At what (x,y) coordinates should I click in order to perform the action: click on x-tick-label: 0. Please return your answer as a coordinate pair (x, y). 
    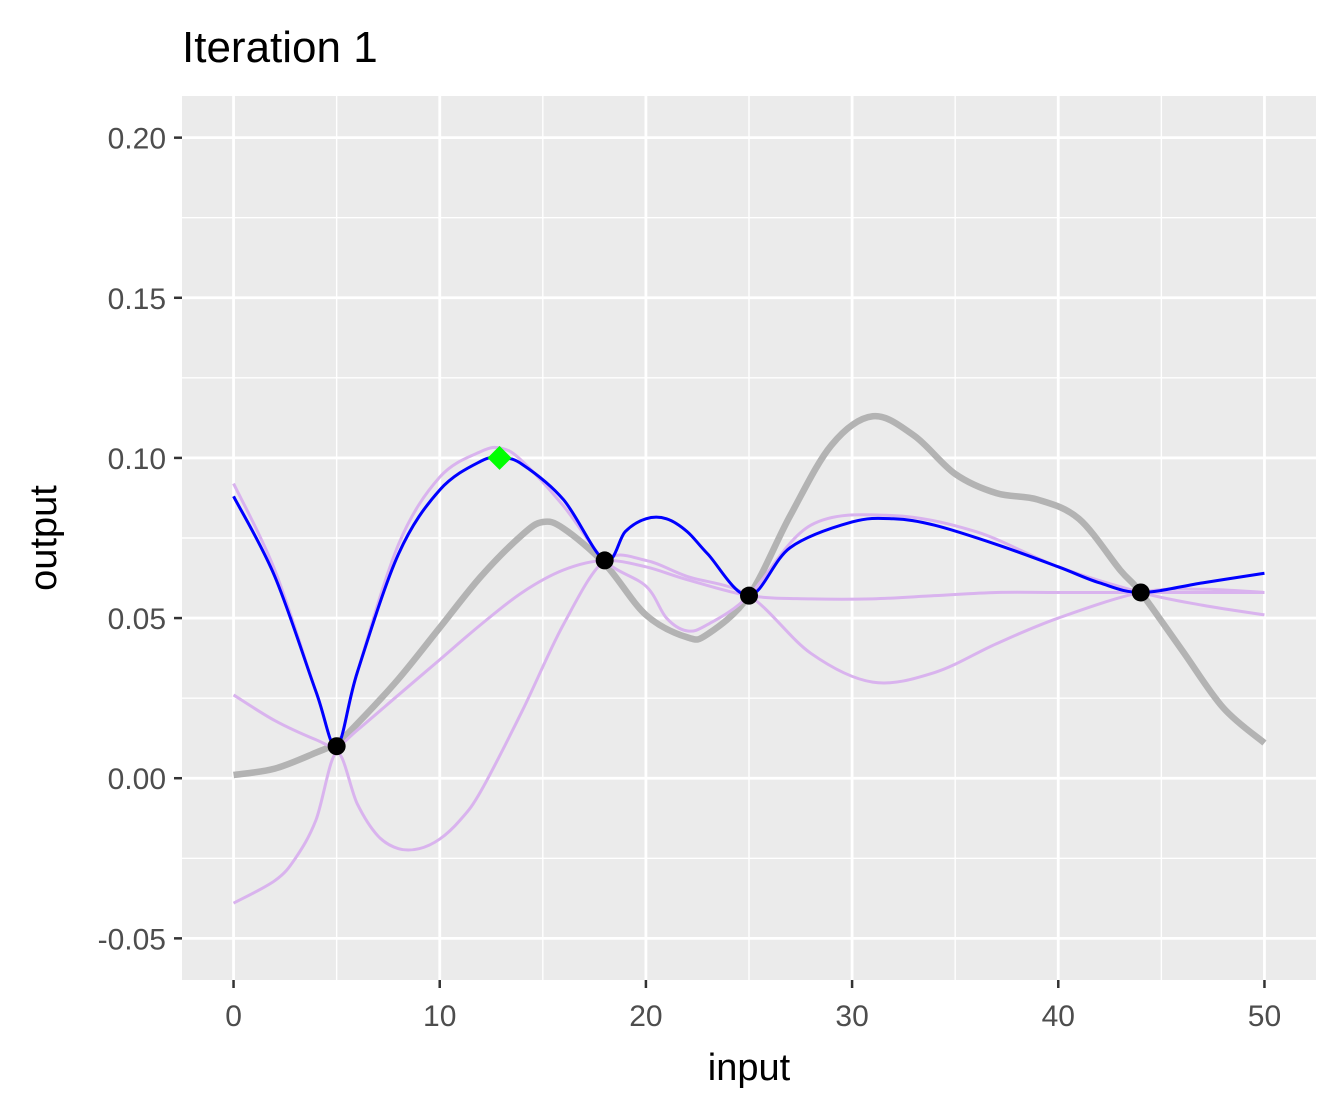
    Looking at the image, I should click on (233, 1016).